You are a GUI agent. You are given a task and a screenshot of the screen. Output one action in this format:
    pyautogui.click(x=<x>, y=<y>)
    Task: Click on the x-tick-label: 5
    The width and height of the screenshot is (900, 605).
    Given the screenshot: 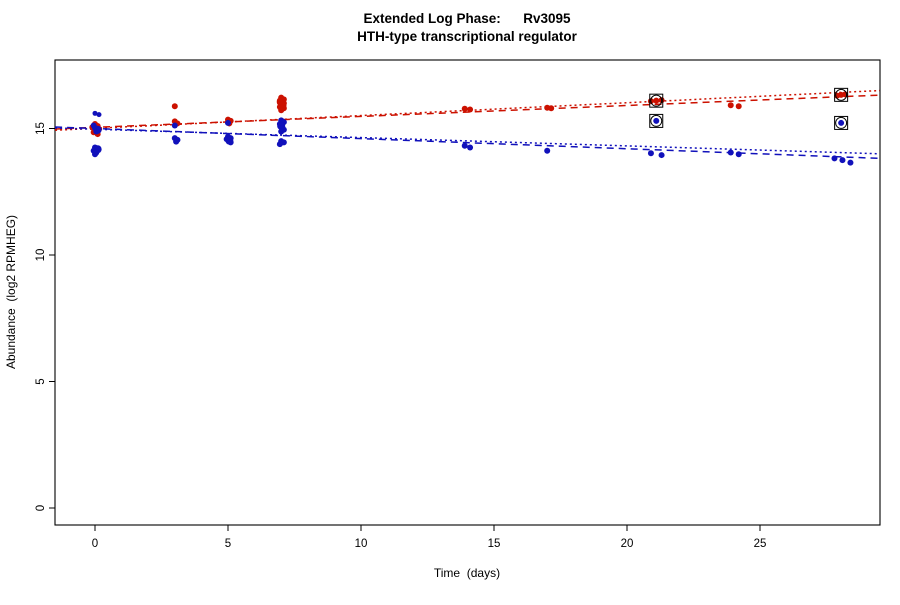 What is the action you would take?
    pyautogui.click(x=228, y=544)
    